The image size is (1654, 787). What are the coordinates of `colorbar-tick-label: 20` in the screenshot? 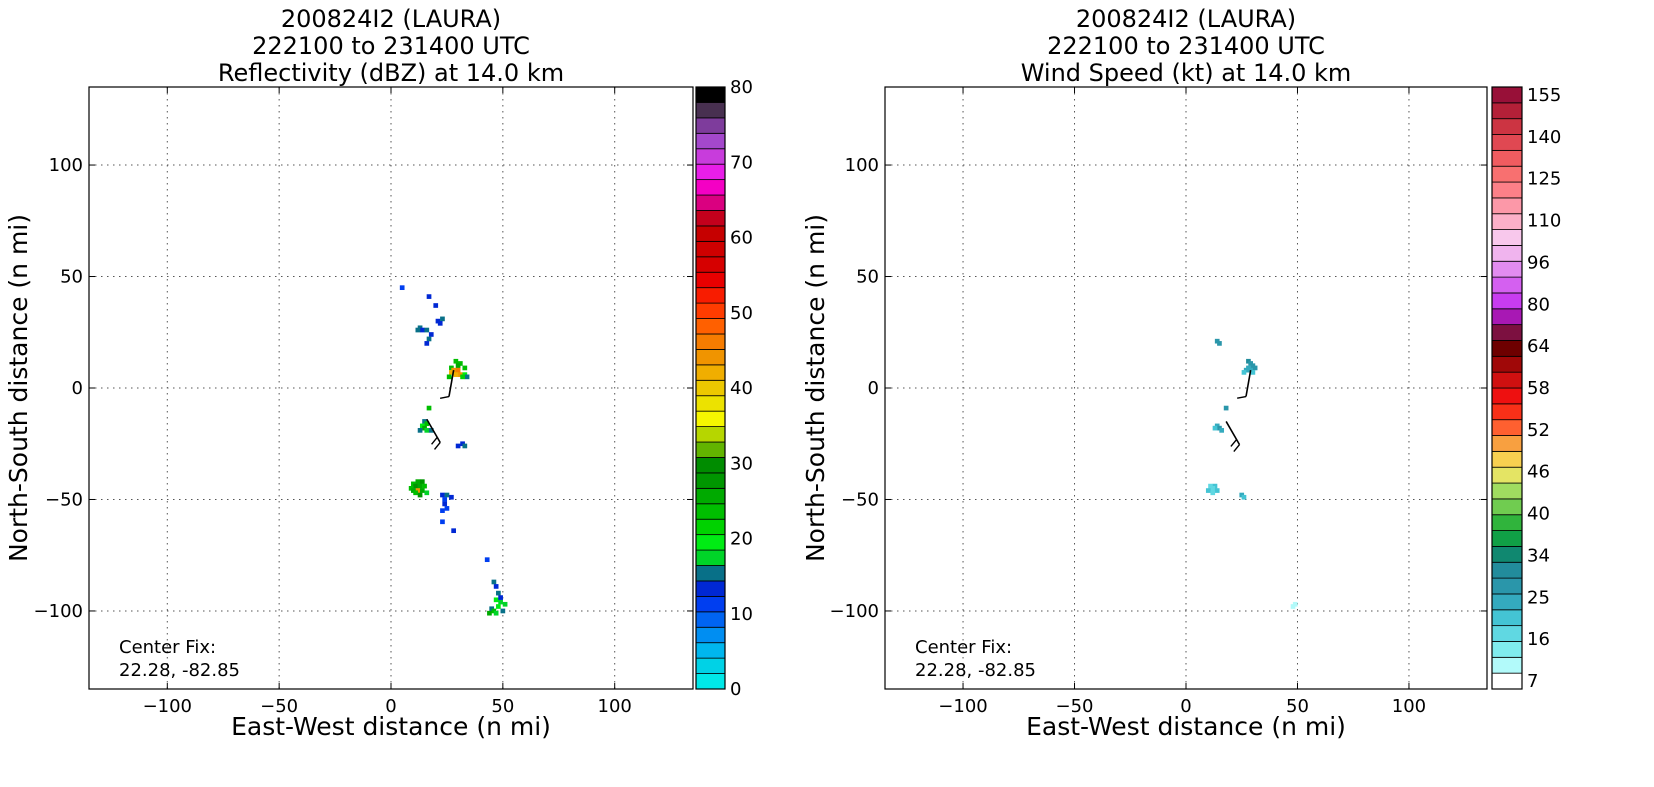 It's located at (741, 539).